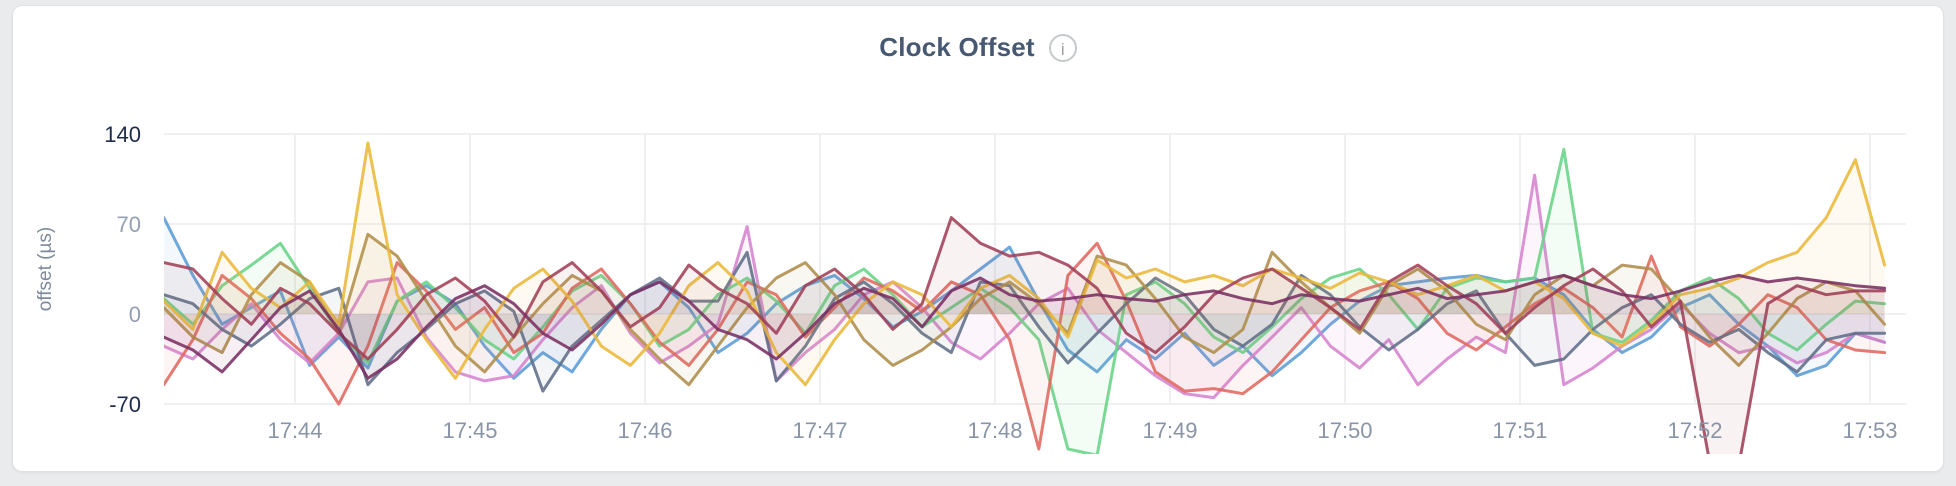  Describe the element at coordinates (122, 134) in the screenshot. I see `y-tick-label: 140` at that location.